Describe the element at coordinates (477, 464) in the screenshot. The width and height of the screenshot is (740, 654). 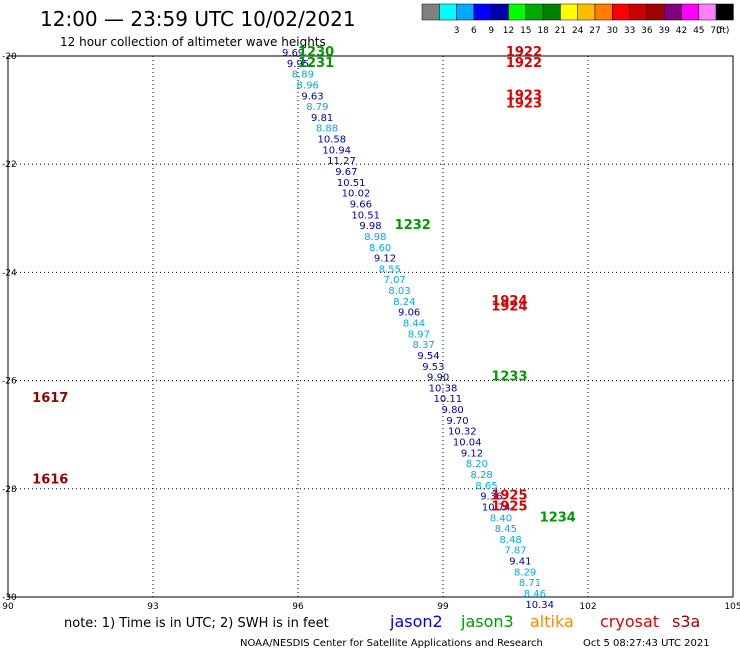
I see `wave-height-value: 8.20` at that location.